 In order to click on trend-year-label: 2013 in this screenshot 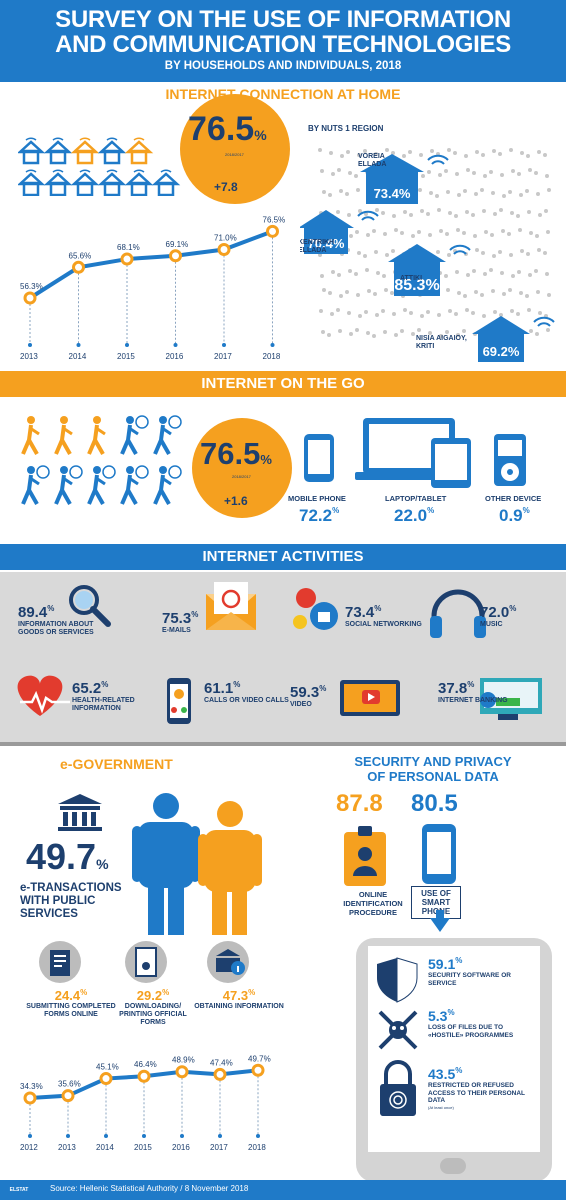, I will do `click(67, 1147)`.